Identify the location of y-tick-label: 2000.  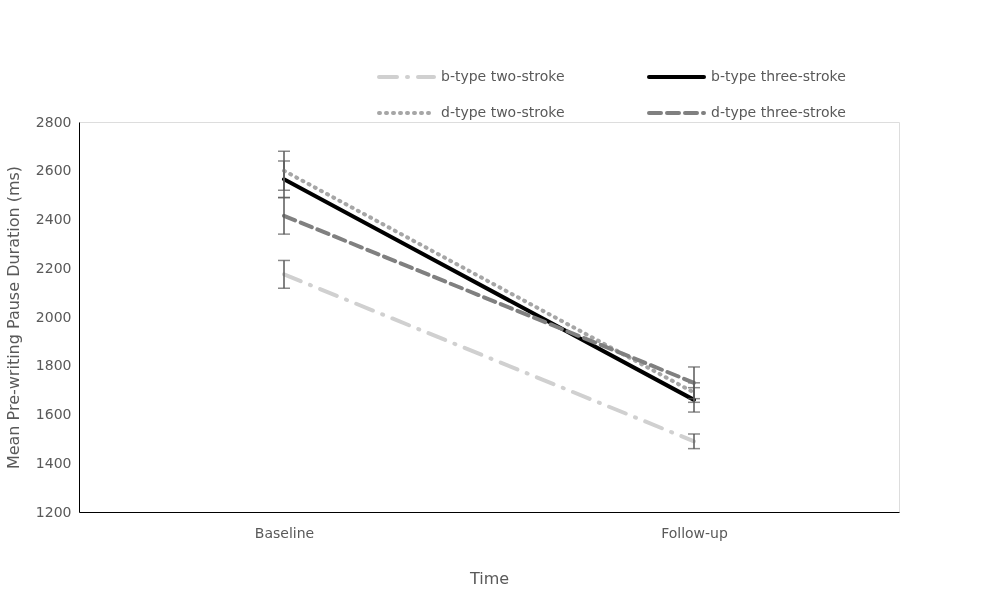
(53, 316).